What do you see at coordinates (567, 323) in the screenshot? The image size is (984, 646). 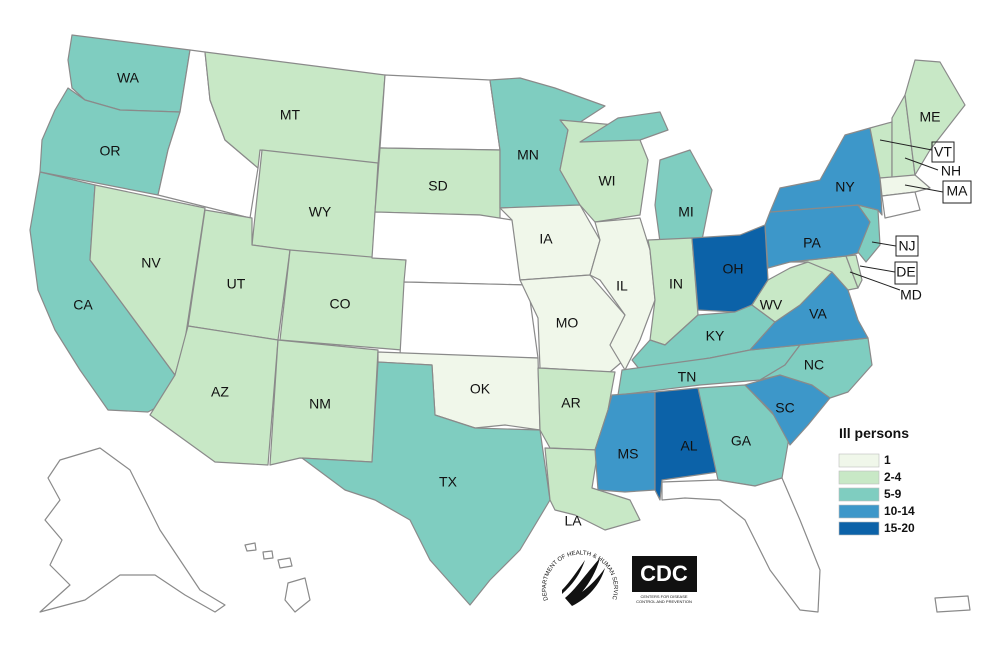 I see `label-mo: MO` at bounding box center [567, 323].